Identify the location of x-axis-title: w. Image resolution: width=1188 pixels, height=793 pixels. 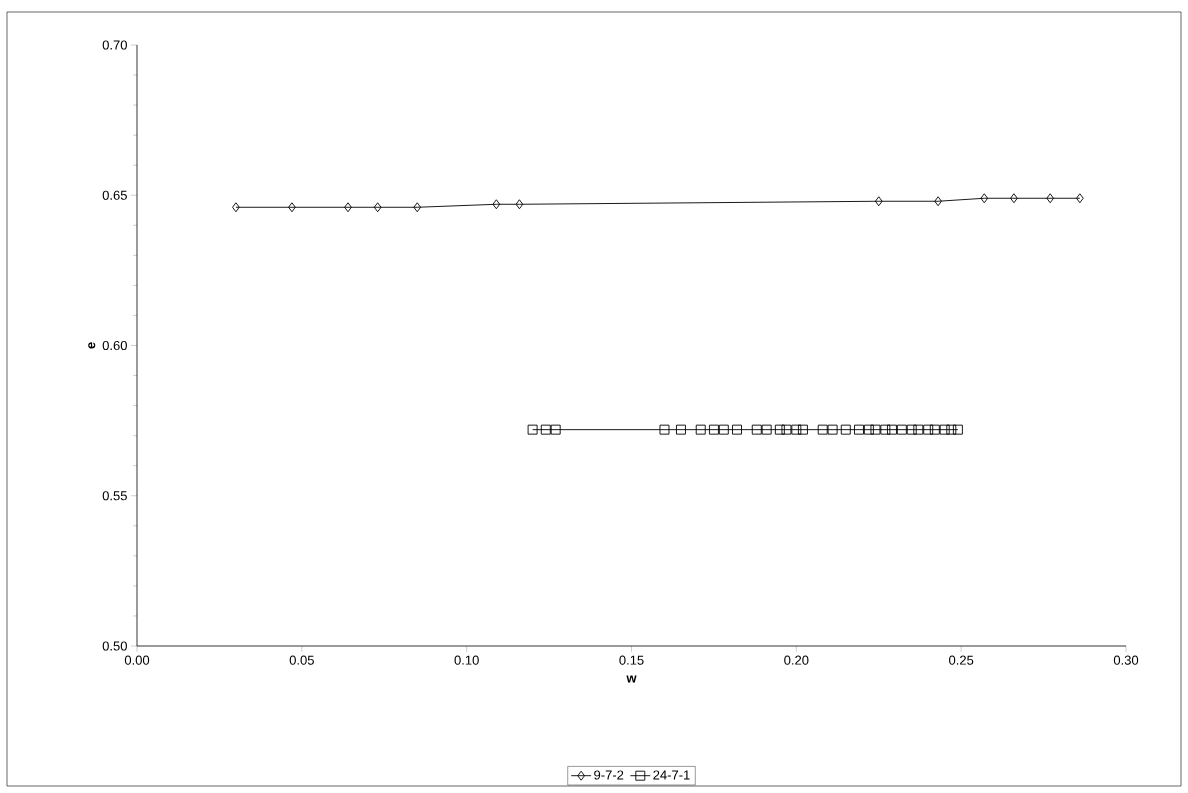
(631, 679).